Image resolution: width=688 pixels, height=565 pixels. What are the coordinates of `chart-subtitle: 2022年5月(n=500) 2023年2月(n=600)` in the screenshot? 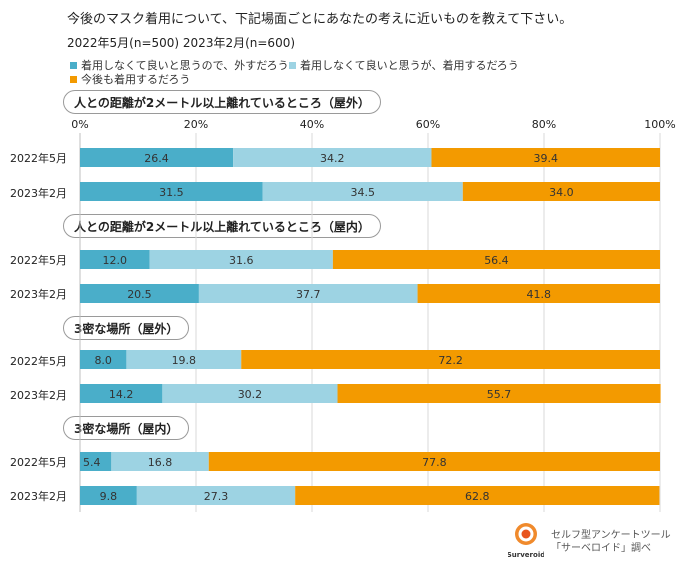 It's located at (181, 43).